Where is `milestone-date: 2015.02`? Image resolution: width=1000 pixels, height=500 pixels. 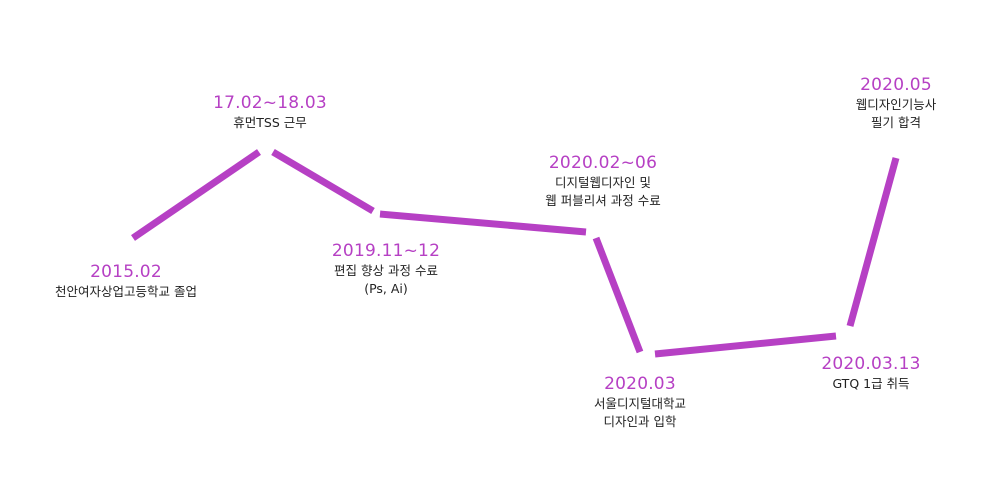
milestone-date: 2015.02 is located at coordinates (126, 272).